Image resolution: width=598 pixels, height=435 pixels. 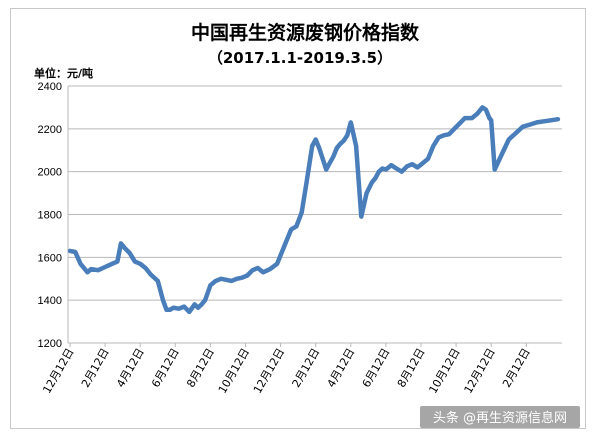 I want to click on watermark: 头条 @再生资源信息网, so click(x=500, y=417).